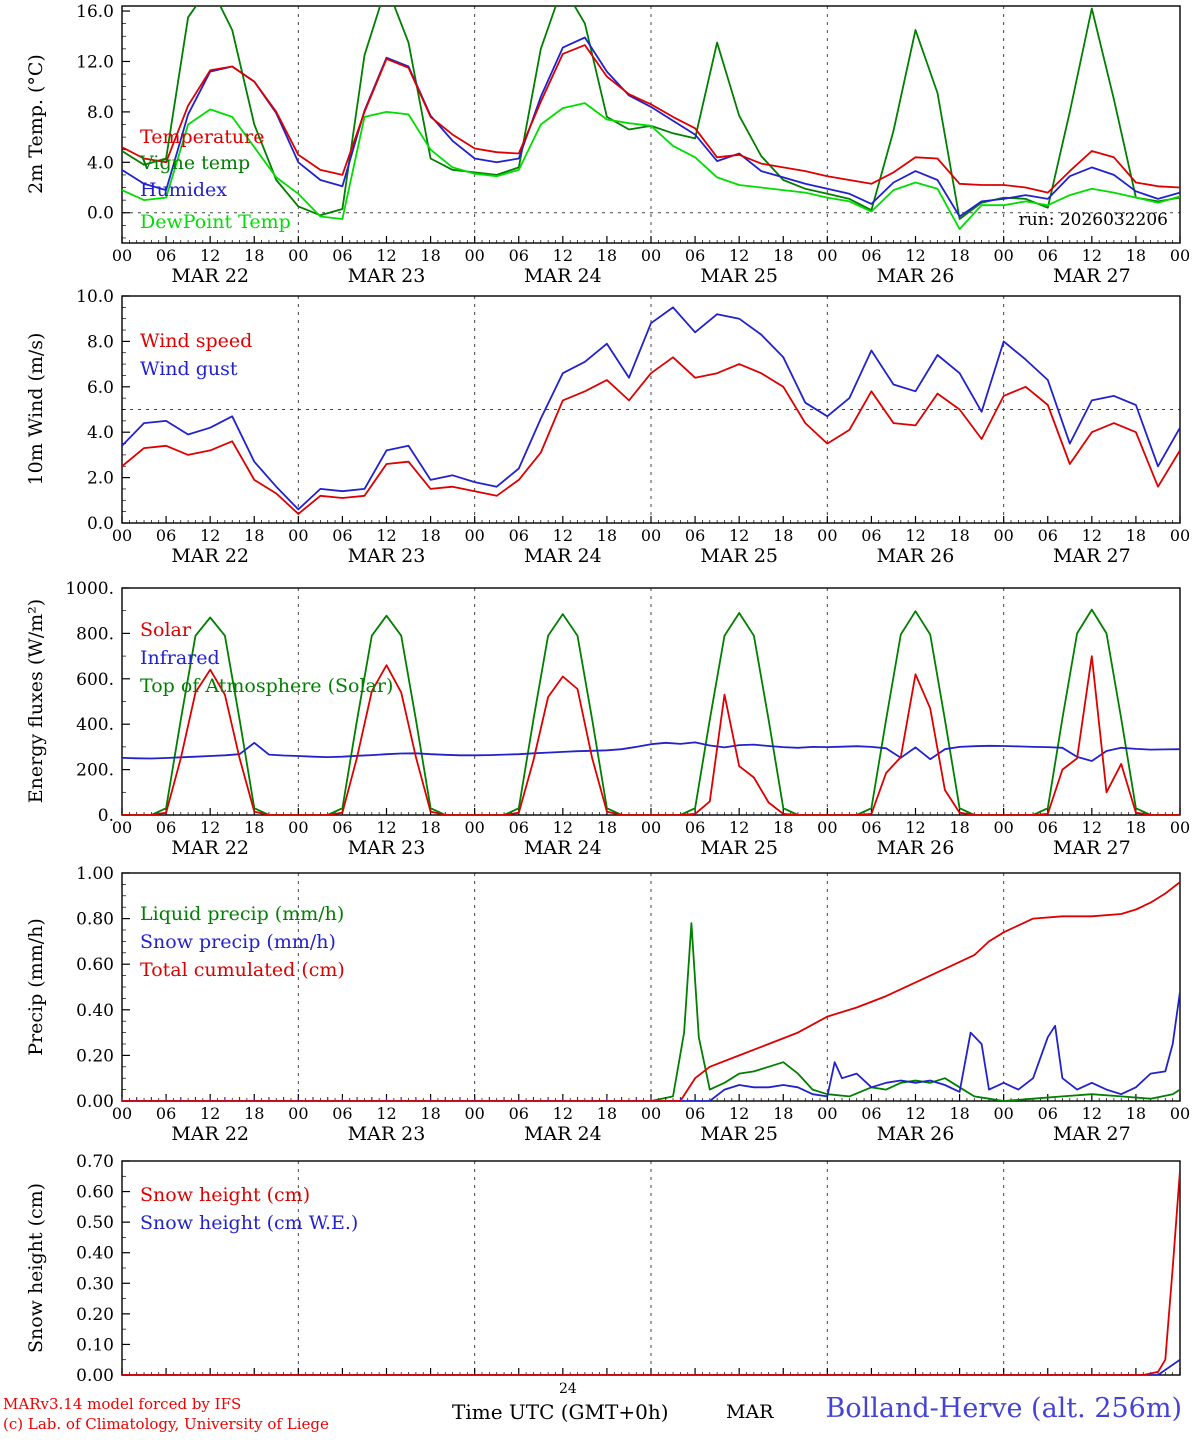 The width and height of the screenshot is (1194, 1440). I want to click on series-line-temperature, so click(651, 119).